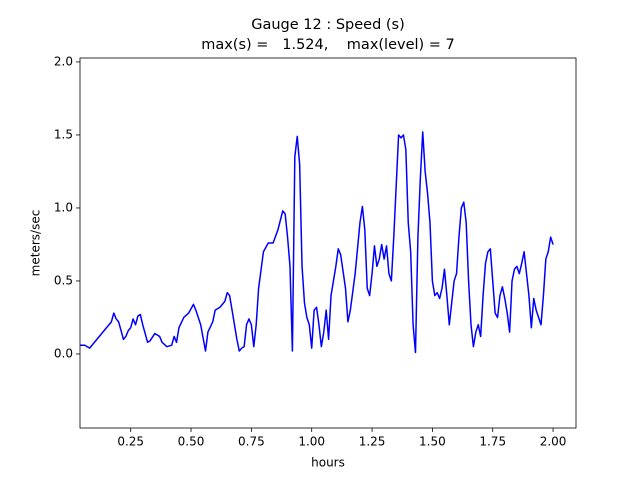 Image resolution: width=640 pixels, height=480 pixels. Describe the element at coordinates (311, 442) in the screenshot. I see `x-tick-label: 1.00` at that location.